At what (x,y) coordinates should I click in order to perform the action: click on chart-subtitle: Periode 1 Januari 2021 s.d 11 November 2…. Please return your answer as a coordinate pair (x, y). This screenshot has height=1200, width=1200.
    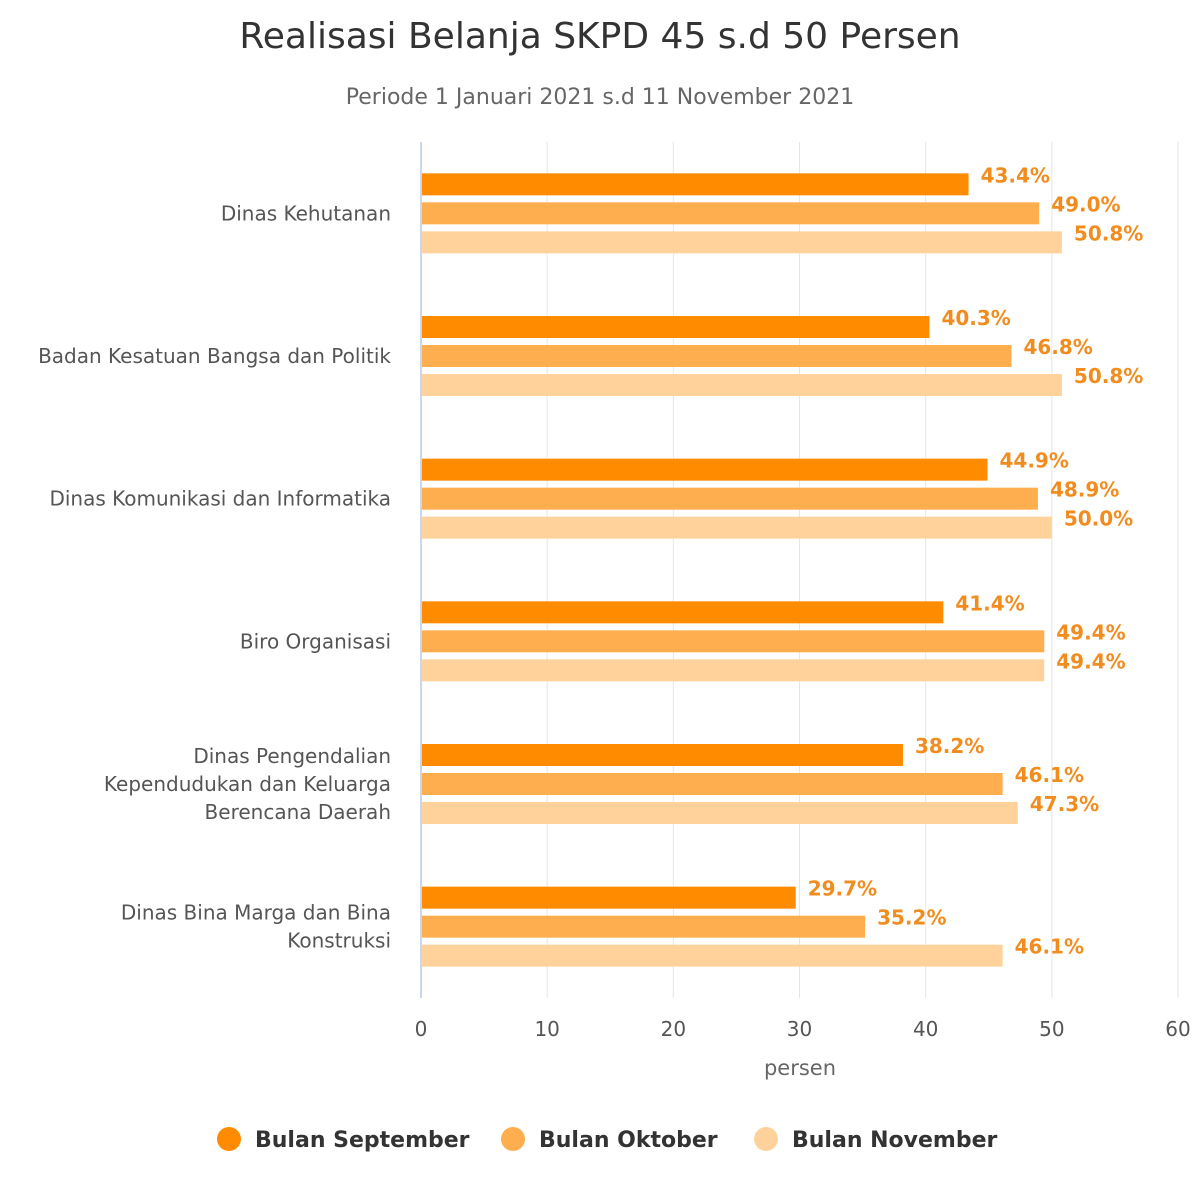
    Looking at the image, I should click on (600, 97).